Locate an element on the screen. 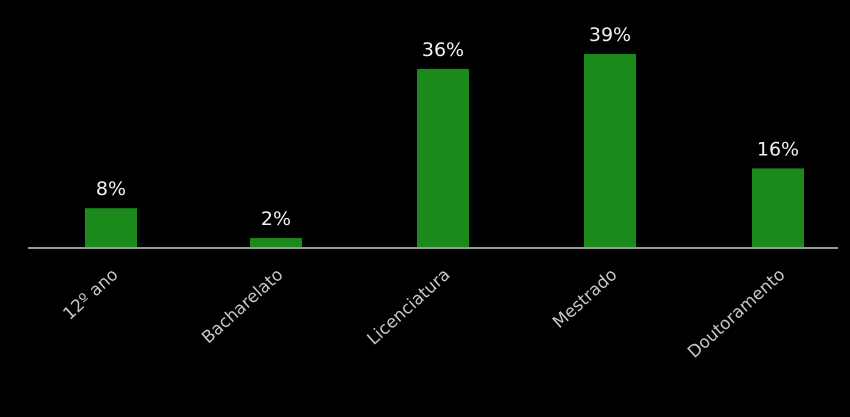  data-label-3: 39% is located at coordinates (610, 35).